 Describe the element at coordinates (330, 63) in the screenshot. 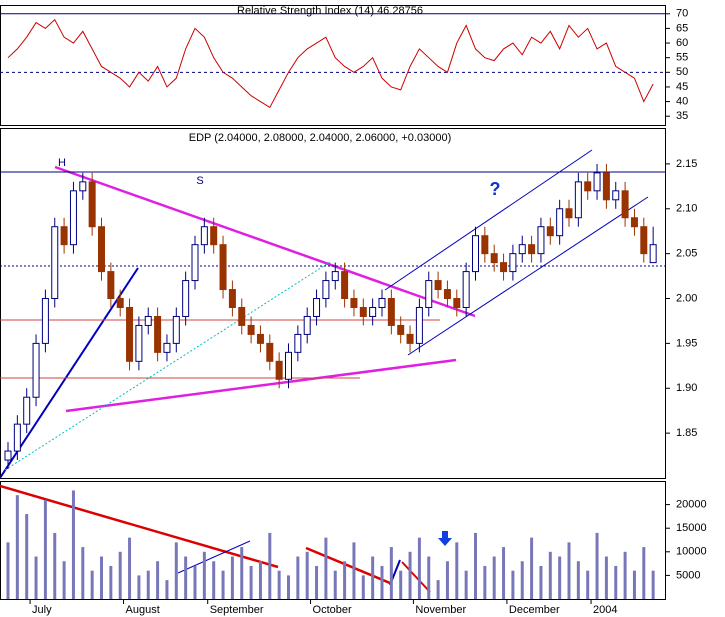

I see `rsi-line` at that location.